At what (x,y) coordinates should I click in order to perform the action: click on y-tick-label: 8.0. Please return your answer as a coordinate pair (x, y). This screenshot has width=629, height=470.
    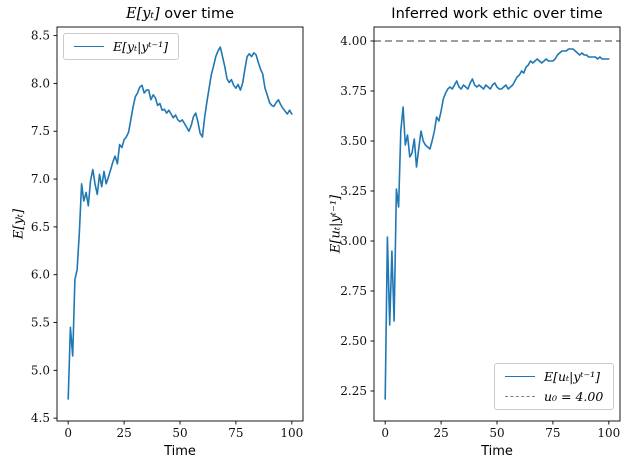
    Looking at the image, I should click on (40, 83).